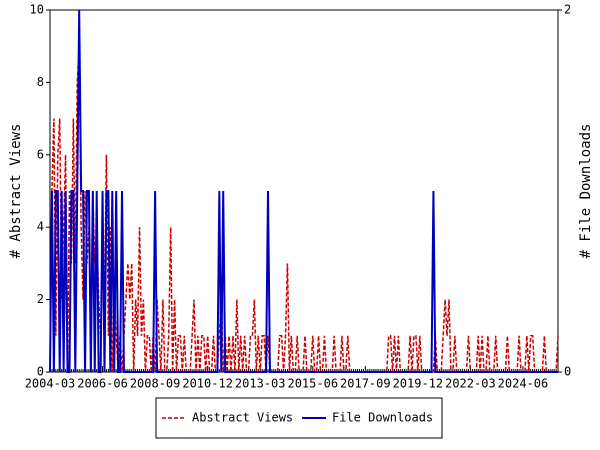  What do you see at coordinates (382, 418) in the screenshot?
I see `legend-label: File Downloads` at bounding box center [382, 418].